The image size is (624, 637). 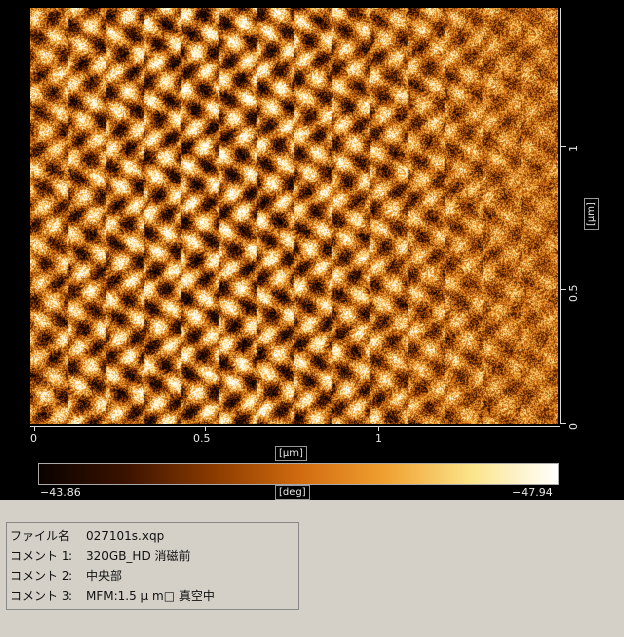 I want to click on info-value: 320GB_HD 消磁前, so click(x=138, y=556).